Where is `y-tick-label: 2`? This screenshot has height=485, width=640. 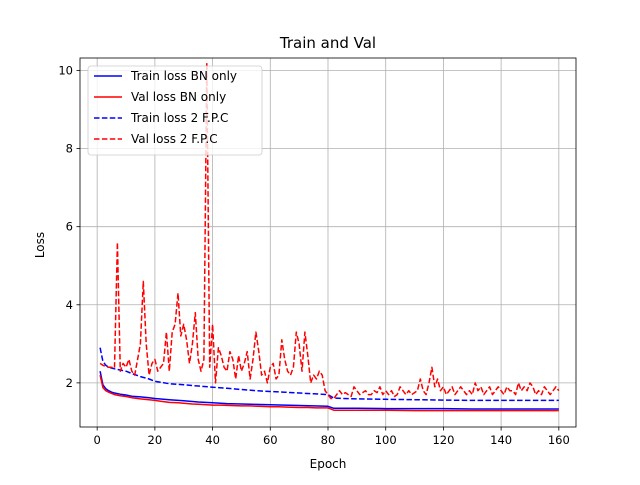 y-tick-label: 2 is located at coordinates (69, 383).